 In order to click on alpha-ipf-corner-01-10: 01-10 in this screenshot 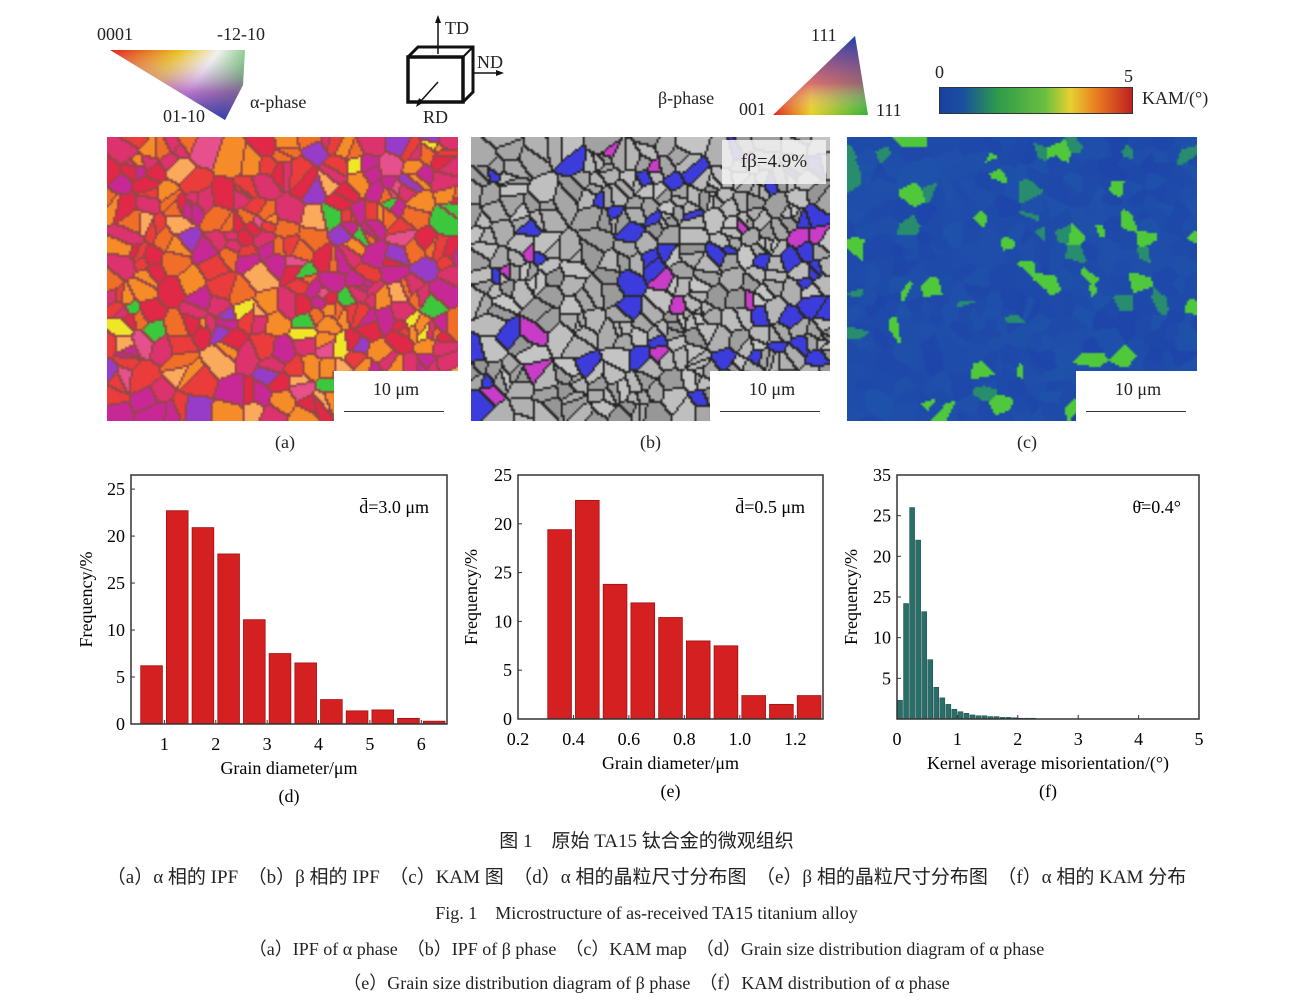, I will do `click(184, 116)`.